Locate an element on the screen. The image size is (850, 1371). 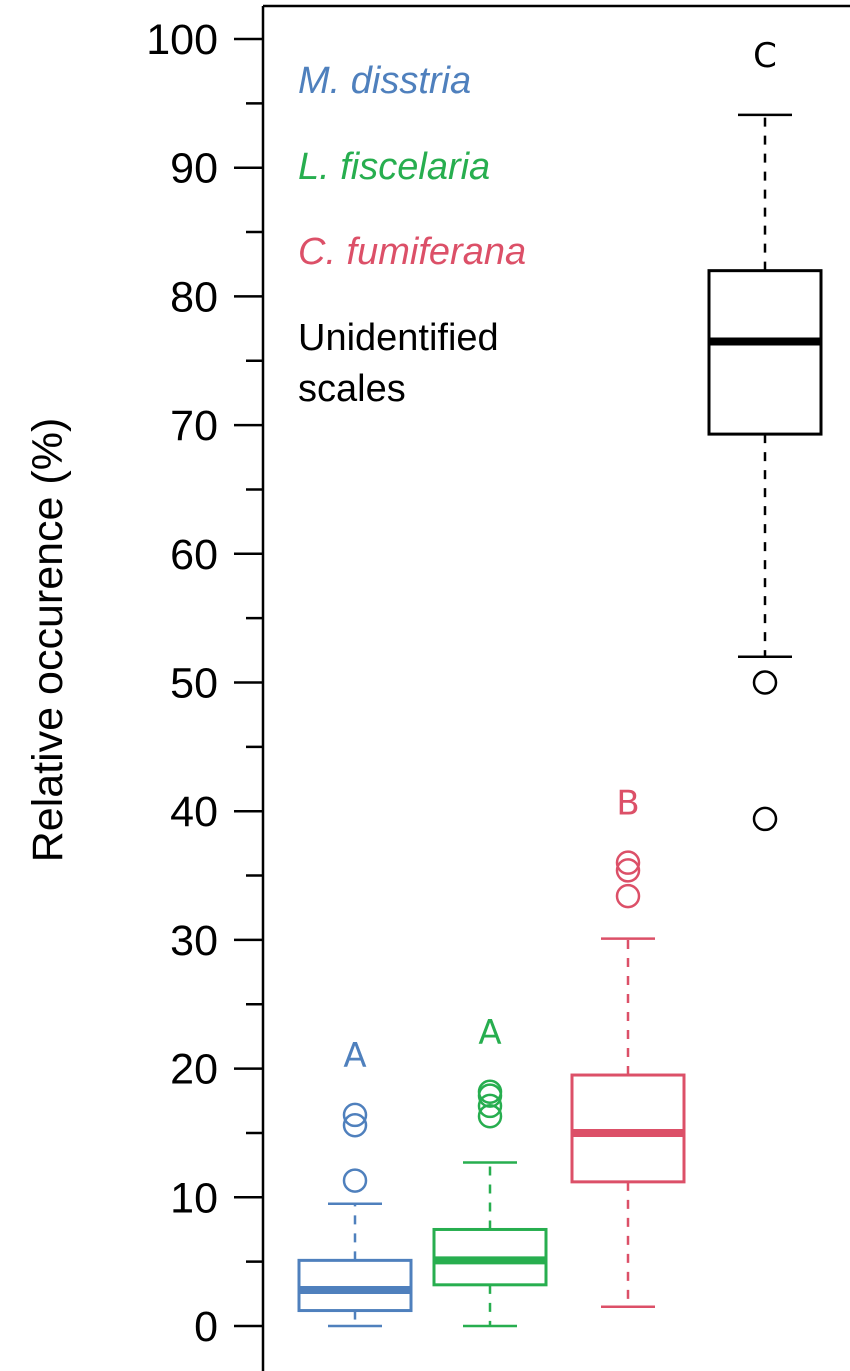
y-tick-label: 10 is located at coordinates (194, 1198).